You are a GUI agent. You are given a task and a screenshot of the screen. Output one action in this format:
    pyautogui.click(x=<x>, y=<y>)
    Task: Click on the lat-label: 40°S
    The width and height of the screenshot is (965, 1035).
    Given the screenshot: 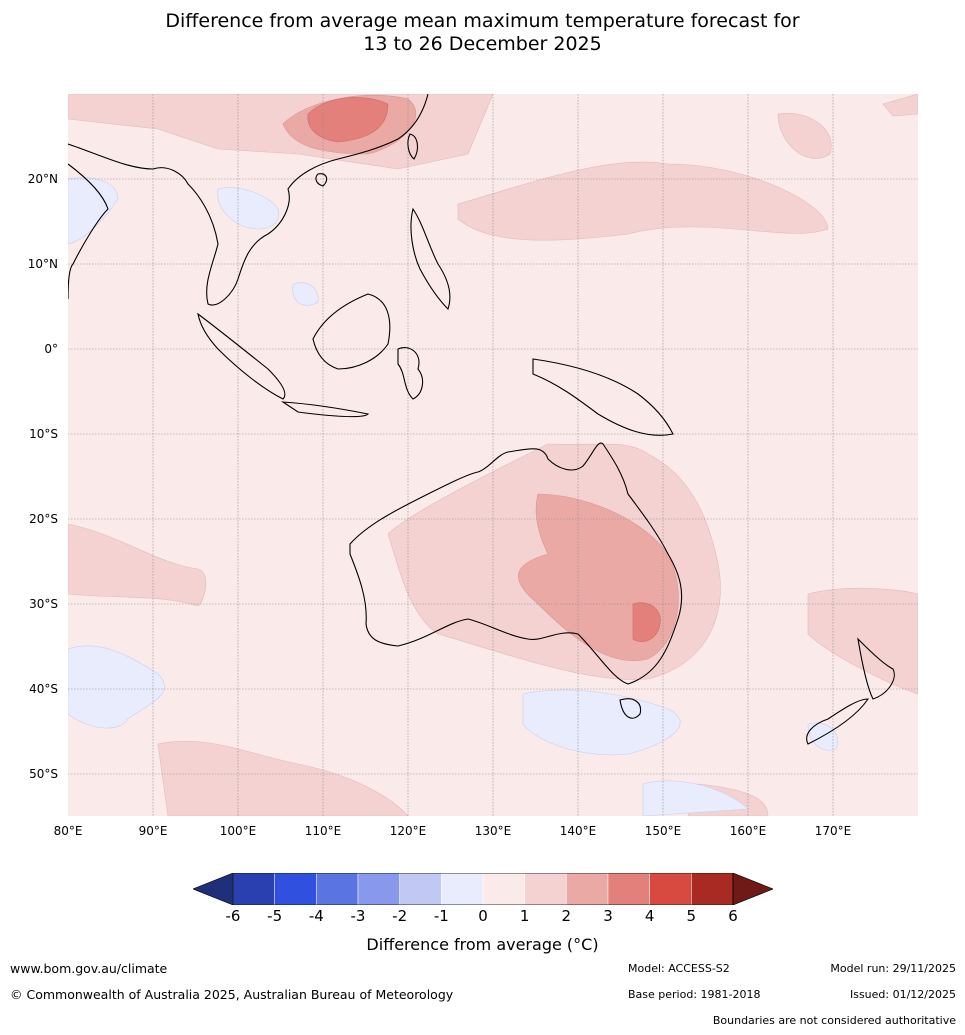 What is the action you would take?
    pyautogui.click(x=43, y=688)
    